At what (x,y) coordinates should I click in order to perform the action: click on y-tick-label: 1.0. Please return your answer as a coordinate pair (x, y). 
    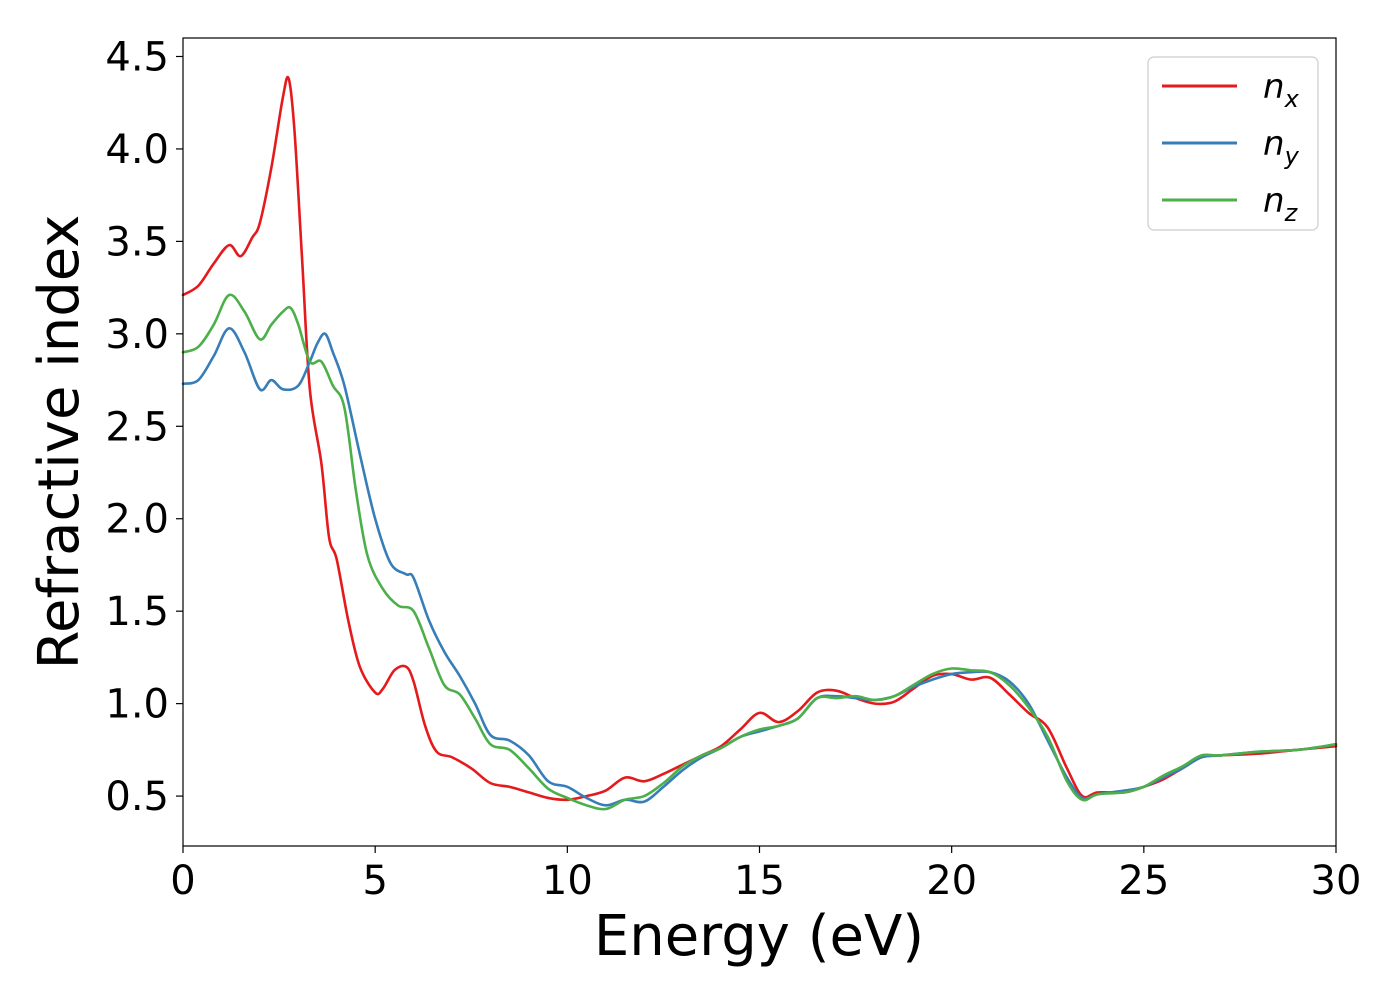
    Looking at the image, I should click on (137, 705).